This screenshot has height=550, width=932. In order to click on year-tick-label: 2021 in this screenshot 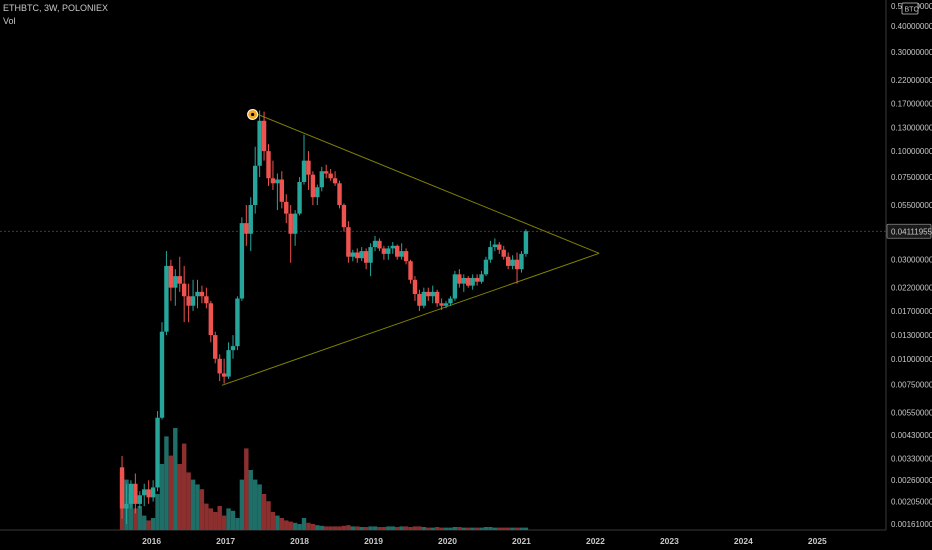, I will do `click(521, 541)`.